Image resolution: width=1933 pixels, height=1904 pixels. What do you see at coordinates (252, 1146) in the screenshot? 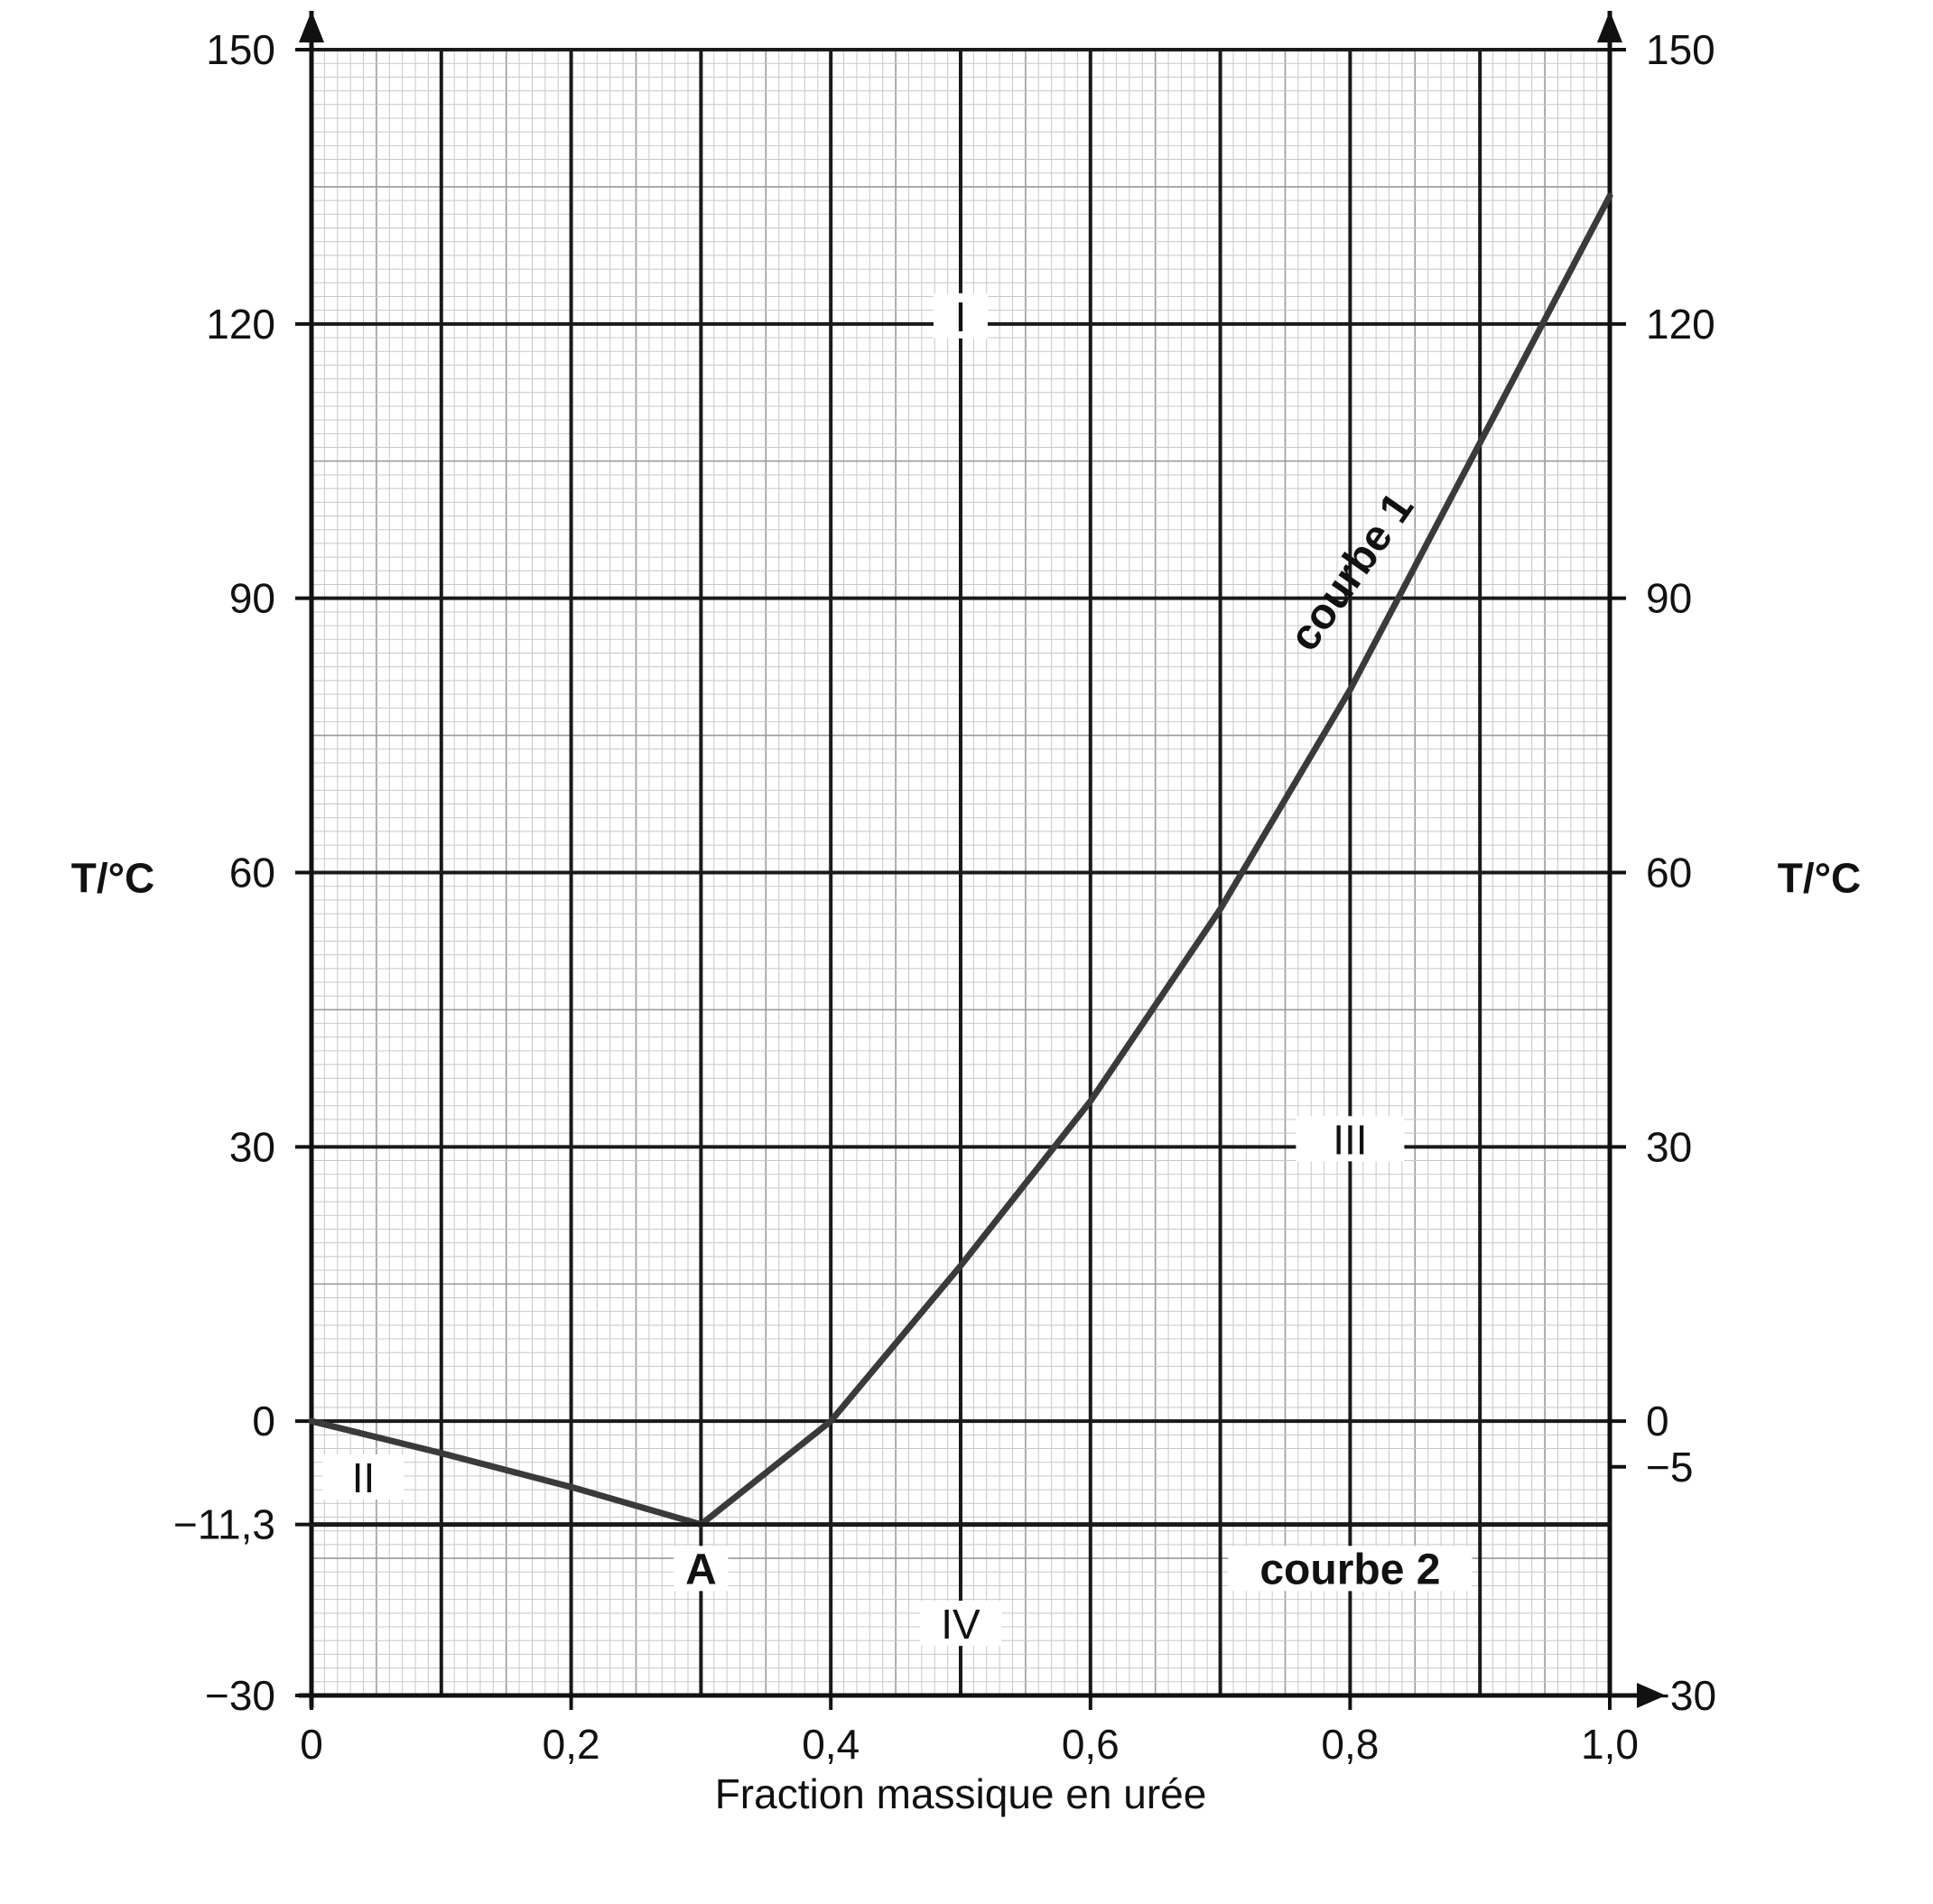
I see `left-y-tick-label: 30` at bounding box center [252, 1146].